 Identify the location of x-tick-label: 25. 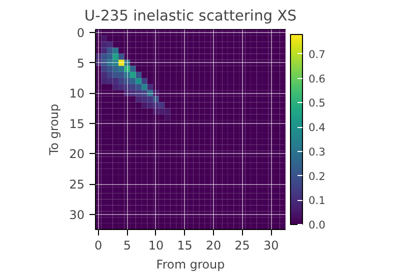
(242, 245).